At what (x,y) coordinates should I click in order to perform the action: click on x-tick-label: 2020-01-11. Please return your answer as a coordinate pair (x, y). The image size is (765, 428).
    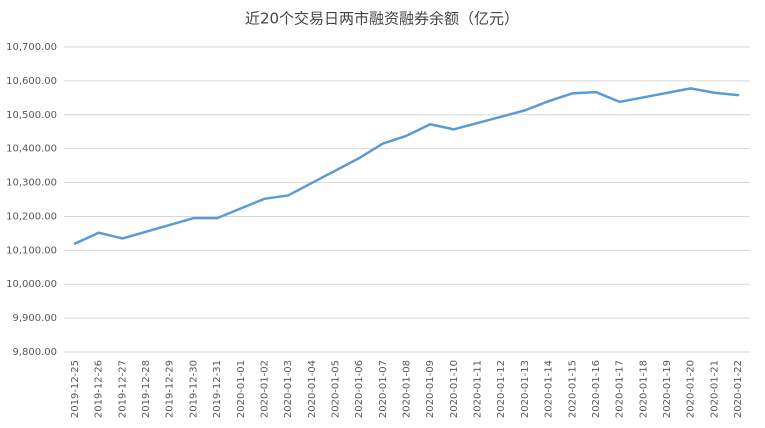
    Looking at the image, I should click on (478, 389).